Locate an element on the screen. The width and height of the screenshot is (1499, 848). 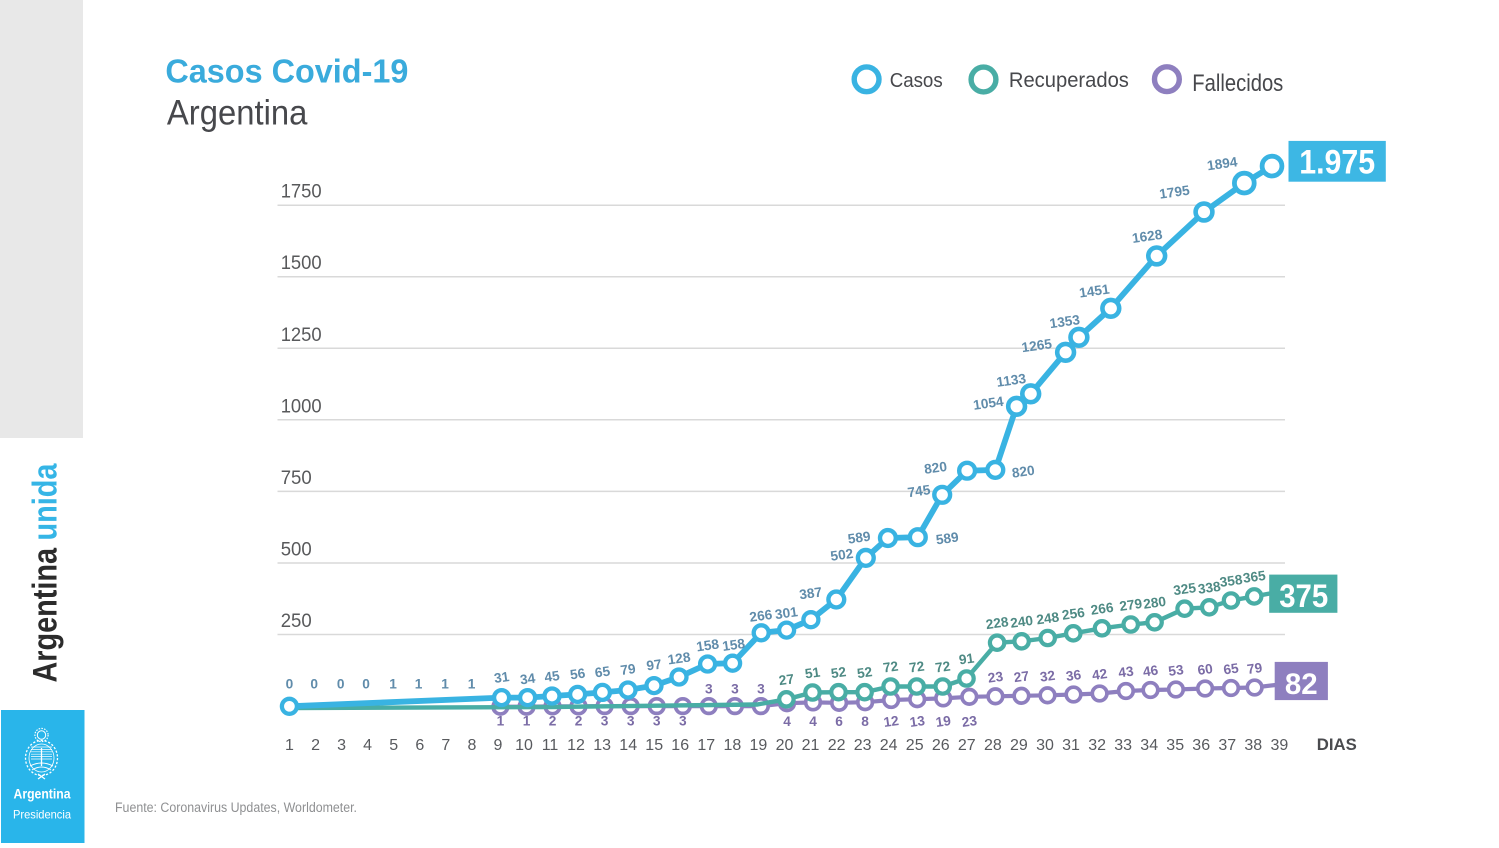
svg-text: 32 is located at coordinates (1048, 676).